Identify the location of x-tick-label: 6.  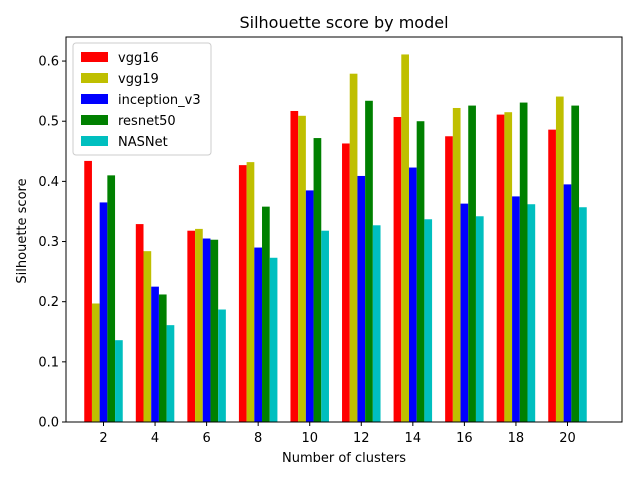
(206, 438).